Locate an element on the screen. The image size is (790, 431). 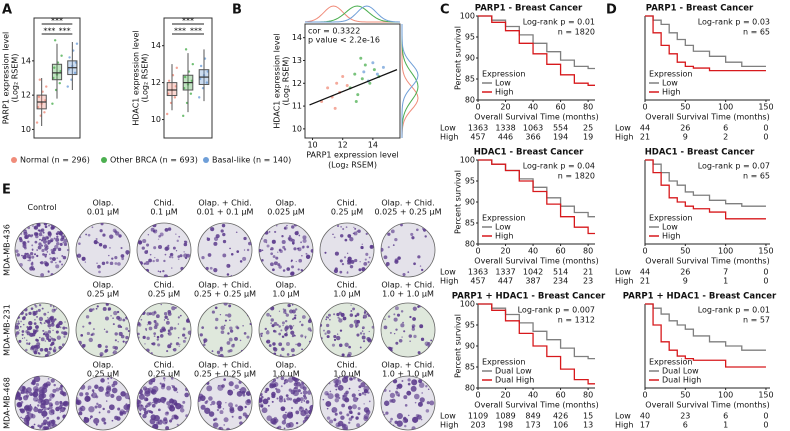
risk-count: 1 is located at coordinates (725, 425).